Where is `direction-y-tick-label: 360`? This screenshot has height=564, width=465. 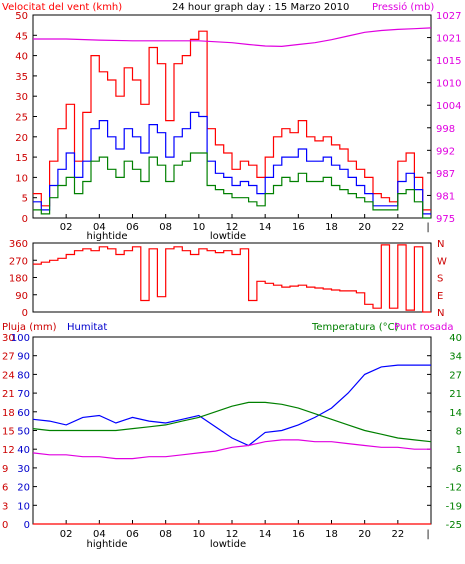
direction-y-tick-label: 360 is located at coordinates (18, 244).